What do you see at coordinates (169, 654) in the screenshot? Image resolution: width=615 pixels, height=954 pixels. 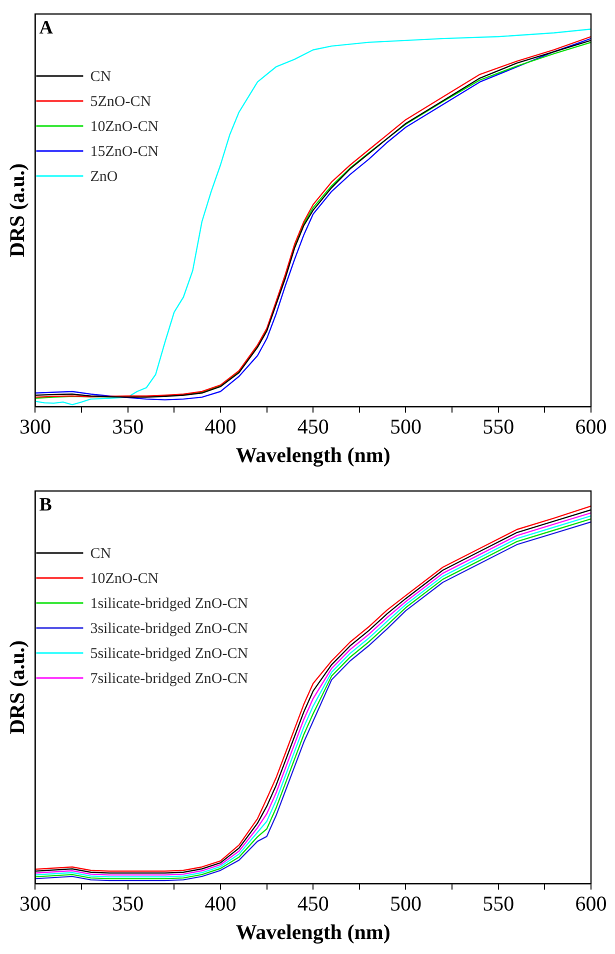 I see `legend-label: 5silicate-bridged ZnO-CN` at bounding box center [169, 654].